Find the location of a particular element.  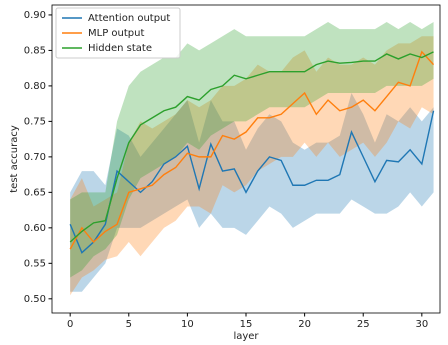

y-tick-label: 0.65 is located at coordinates (35, 192).